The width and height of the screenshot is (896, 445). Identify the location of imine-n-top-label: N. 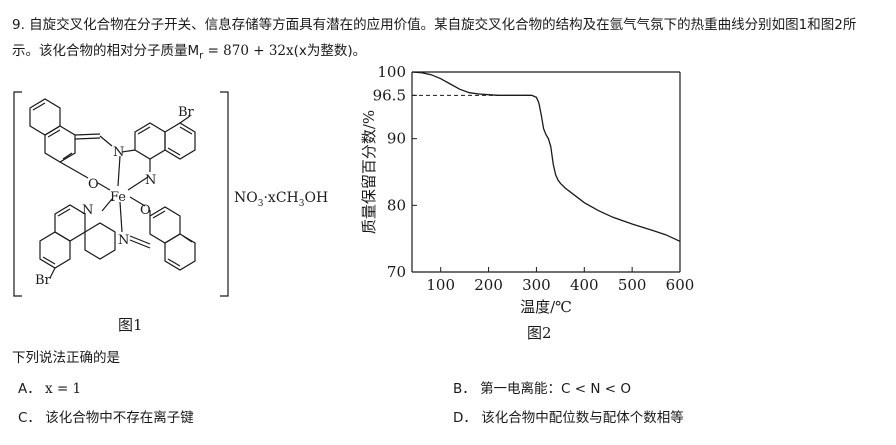
(118, 152).